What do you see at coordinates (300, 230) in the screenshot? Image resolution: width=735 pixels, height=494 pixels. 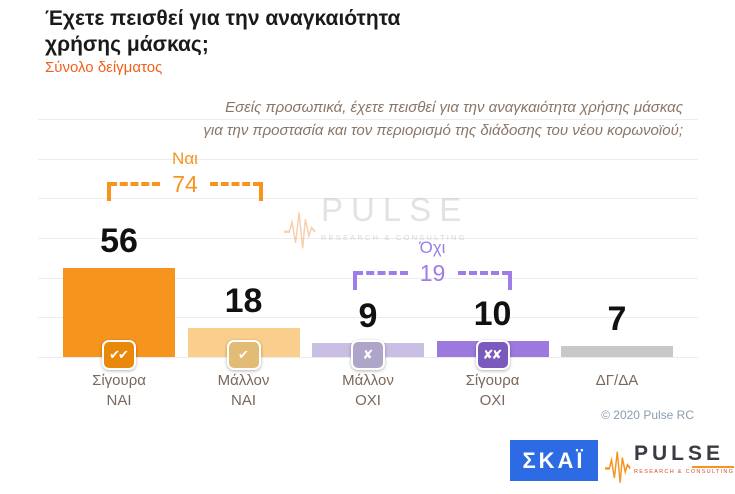 I see `pulse-waveform-icon` at bounding box center [300, 230].